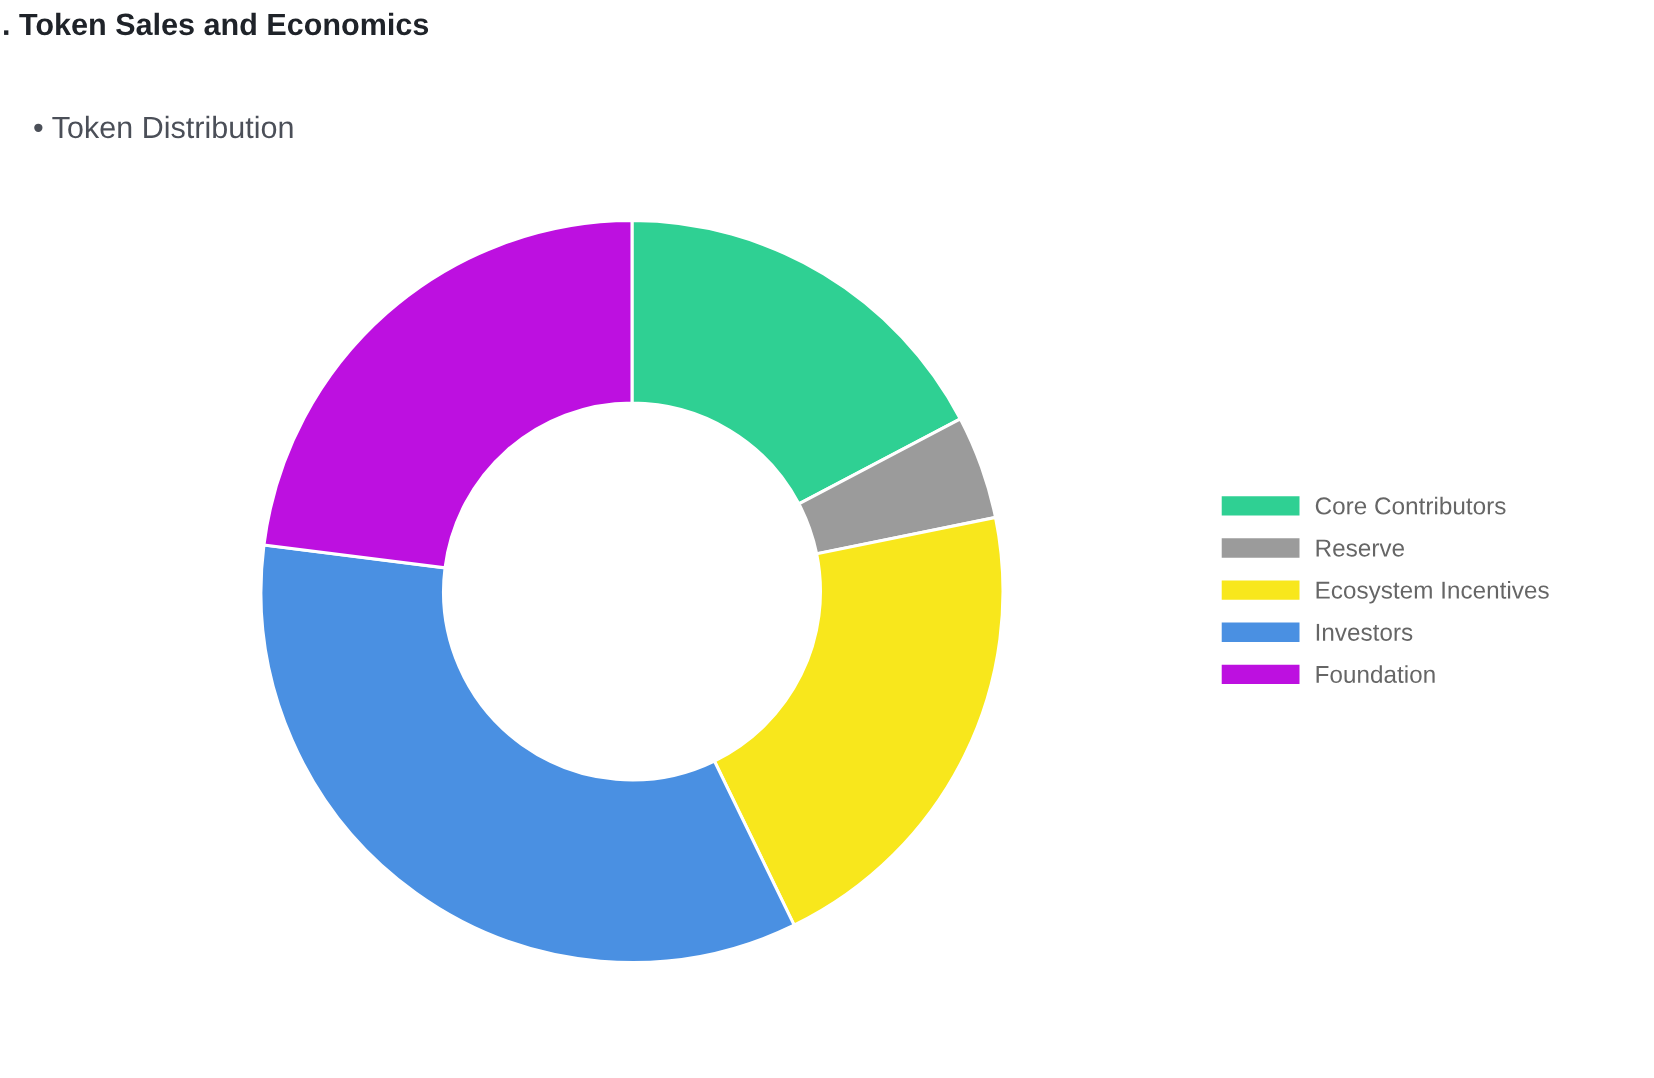 The height and width of the screenshot is (1078, 1654). I want to click on legend-label: Investors, so click(1364, 632).